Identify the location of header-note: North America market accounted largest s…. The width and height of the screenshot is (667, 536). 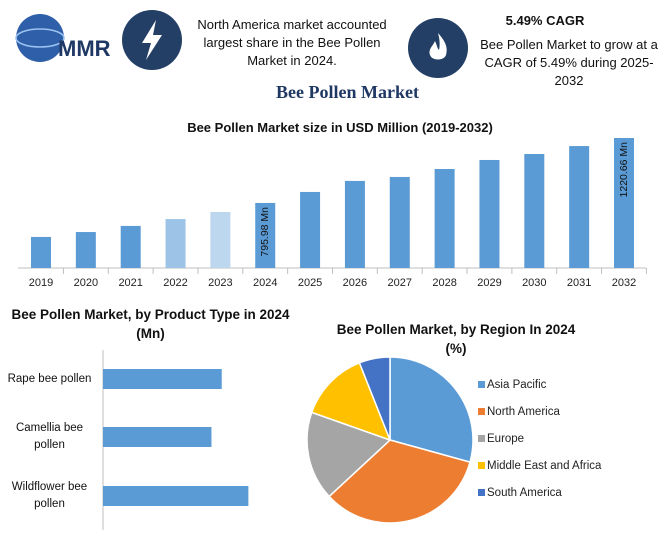
(292, 42).